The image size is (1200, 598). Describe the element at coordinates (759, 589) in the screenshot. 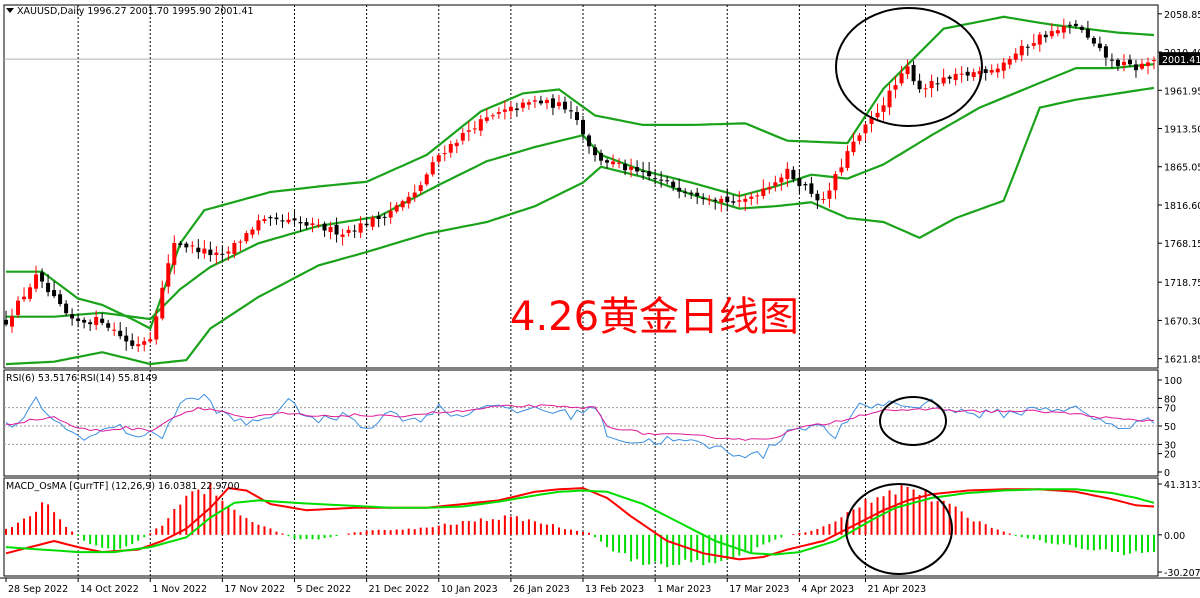

I see `x-tick-label: 17 Mar 2023` at that location.